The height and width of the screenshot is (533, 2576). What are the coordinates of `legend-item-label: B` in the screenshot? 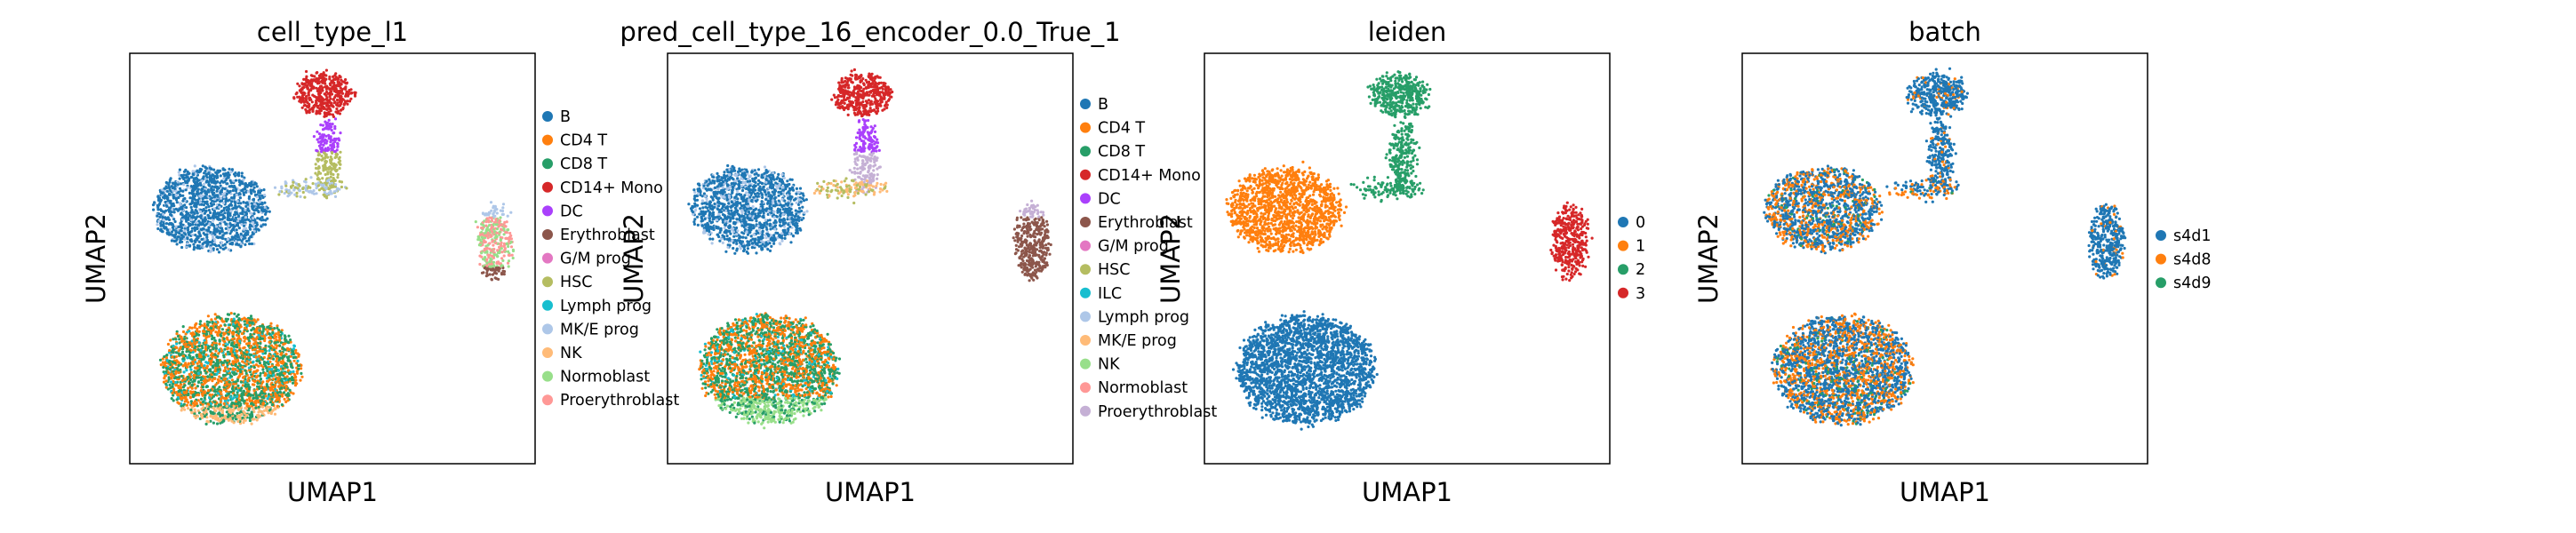 It's located at (565, 117).